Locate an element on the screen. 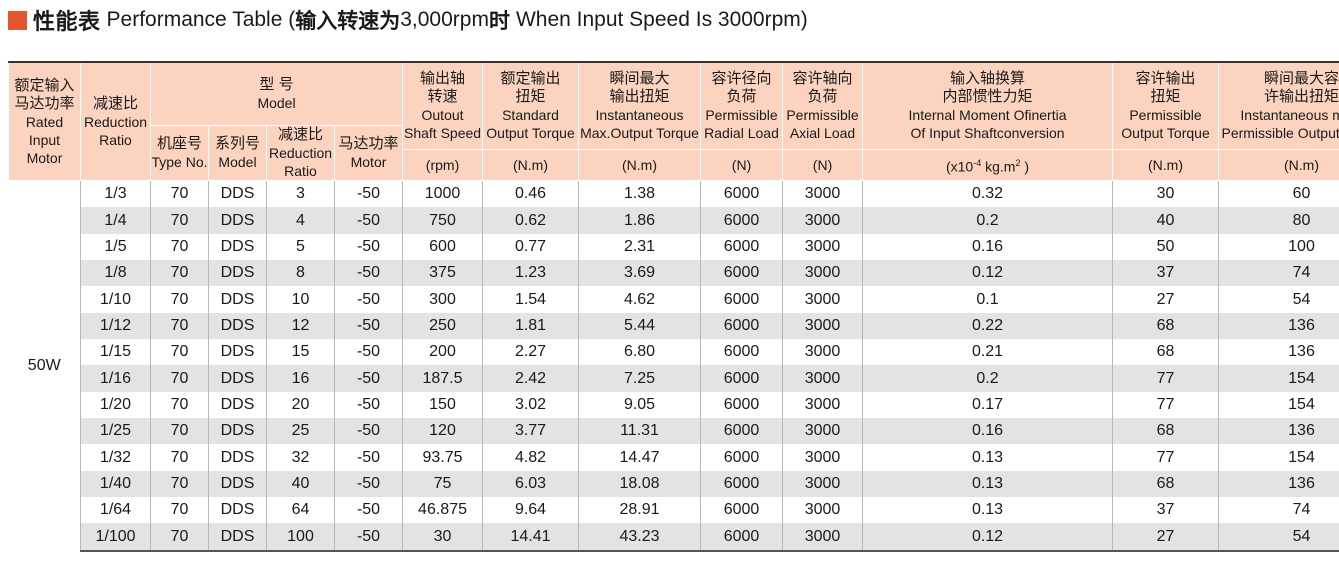 The height and width of the screenshot is (573, 1339). motor-power-cell: 50W is located at coordinates (44, 365).